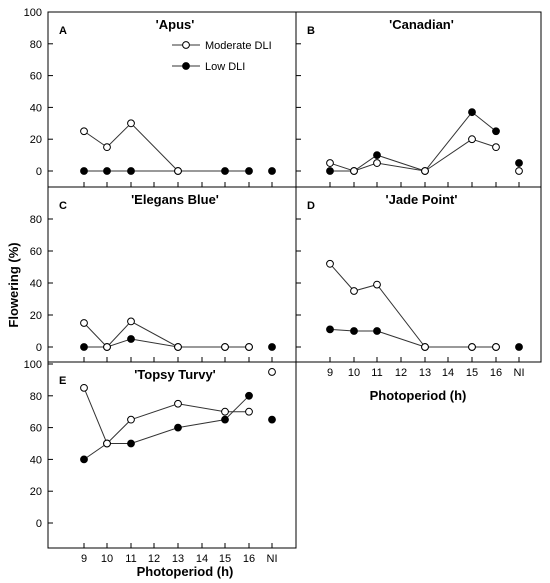 This screenshot has height=583, width=550. I want to click on y-axis-title: Flowering (%), so click(13, 284).